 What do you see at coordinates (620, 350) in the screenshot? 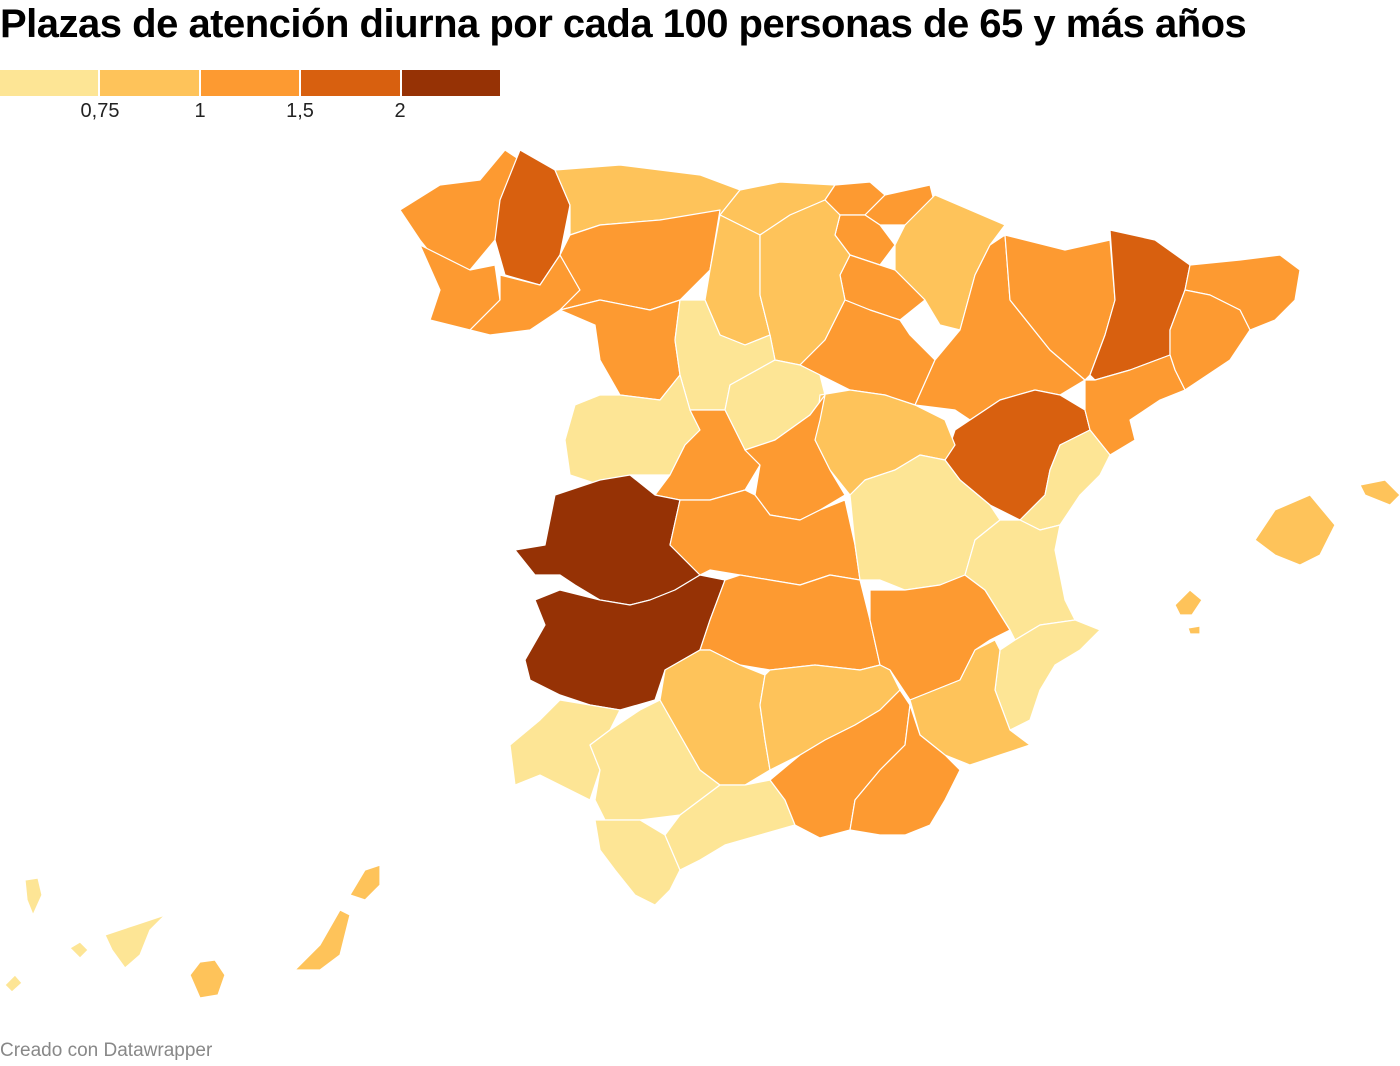
I see `region-zamora` at bounding box center [620, 350].